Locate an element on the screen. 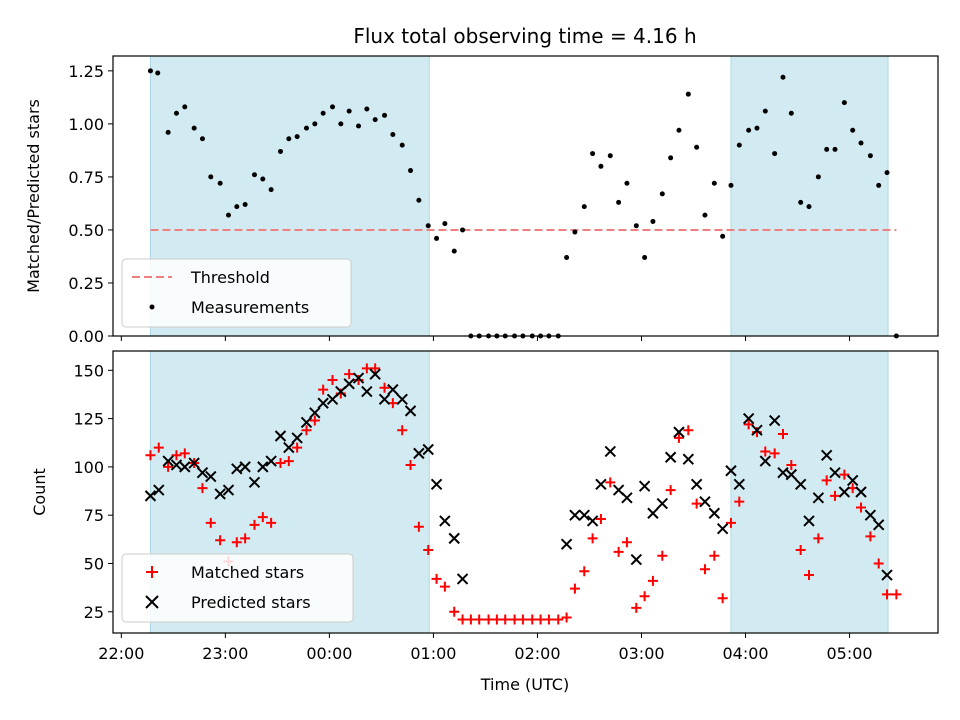 This screenshot has height=720, width=960. x-tick-label: 04:00 is located at coordinates (745, 653).